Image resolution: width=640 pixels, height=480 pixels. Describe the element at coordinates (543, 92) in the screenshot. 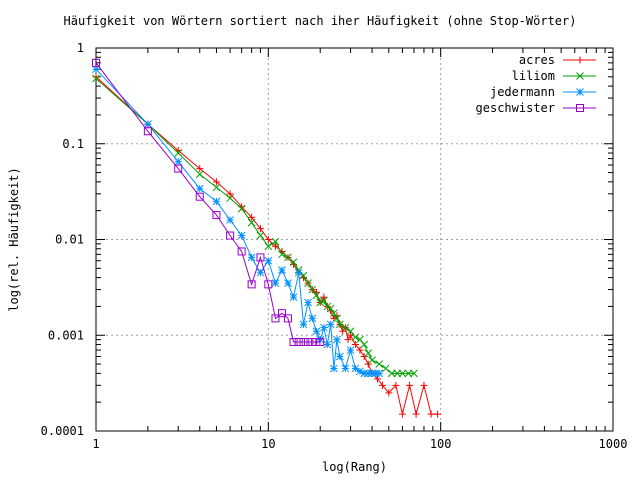

I see `legend-entry-jedermann: jedermann` at that location.